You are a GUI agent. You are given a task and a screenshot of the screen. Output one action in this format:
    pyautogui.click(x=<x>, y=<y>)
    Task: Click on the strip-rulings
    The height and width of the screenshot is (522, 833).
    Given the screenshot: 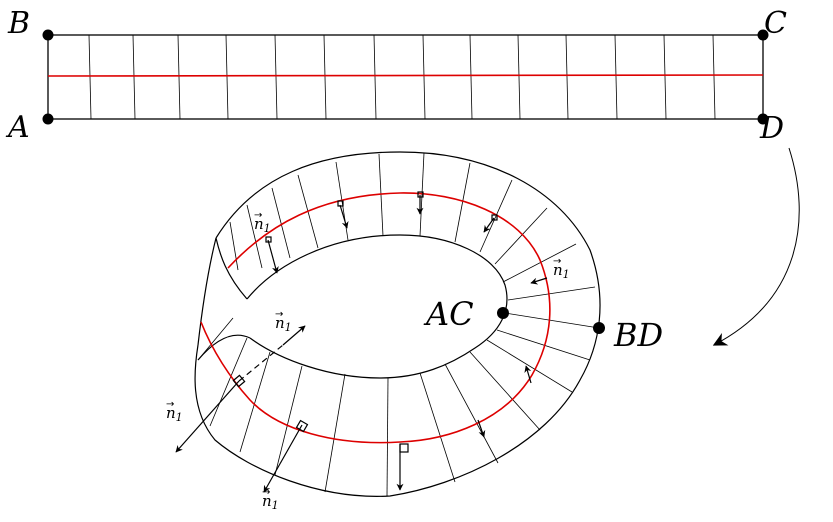 What is the action you would take?
    pyautogui.click(x=402, y=77)
    